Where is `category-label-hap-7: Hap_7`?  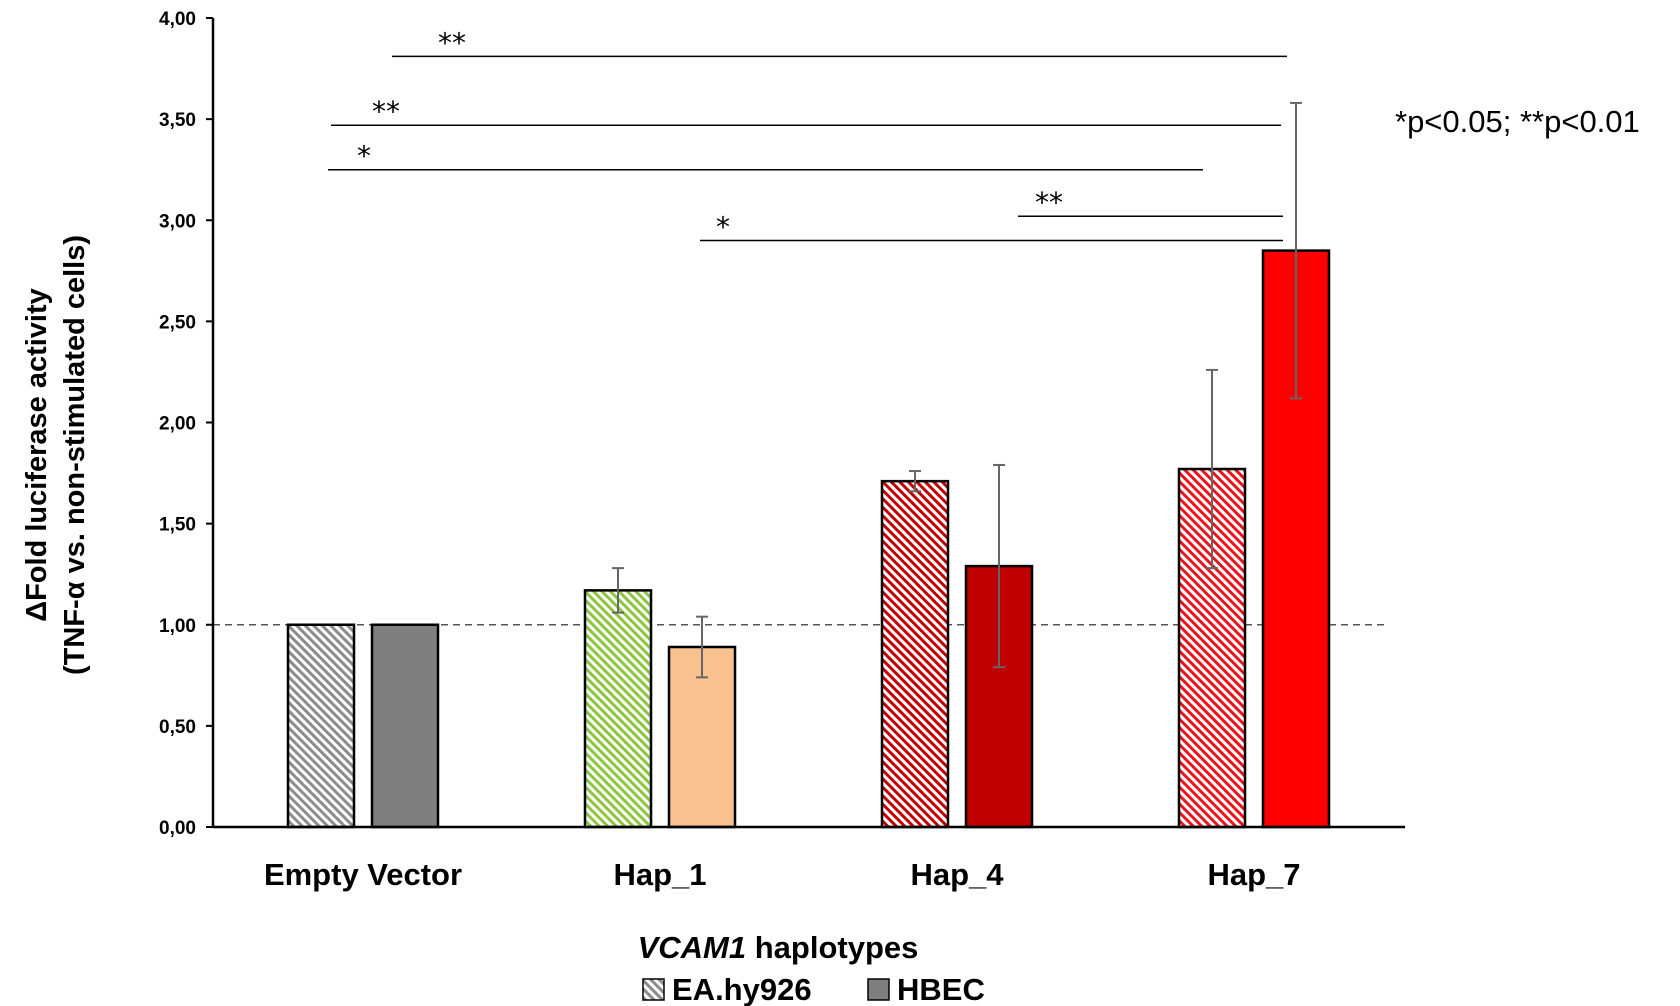 category-label-hap-7: Hap_7 is located at coordinates (1253, 874).